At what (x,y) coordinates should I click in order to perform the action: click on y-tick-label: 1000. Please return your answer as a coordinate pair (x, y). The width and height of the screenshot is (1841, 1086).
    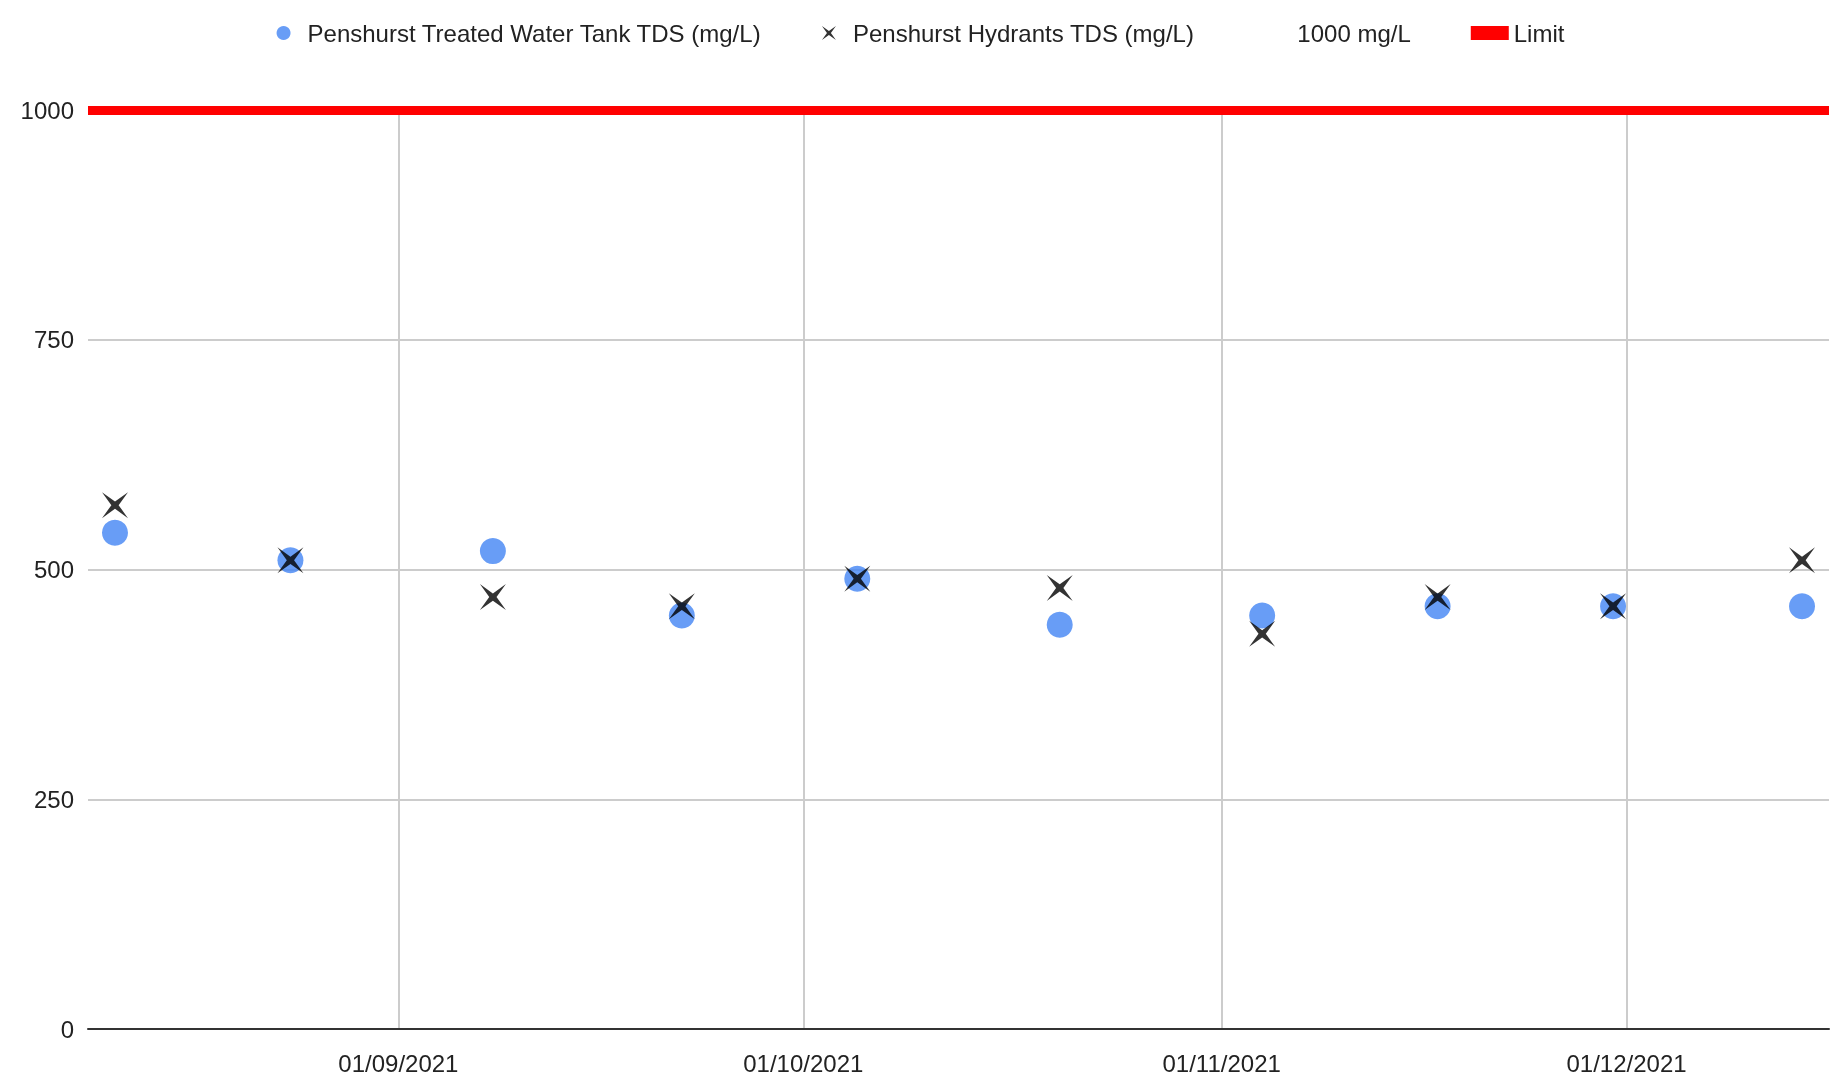
    Looking at the image, I should click on (47, 110).